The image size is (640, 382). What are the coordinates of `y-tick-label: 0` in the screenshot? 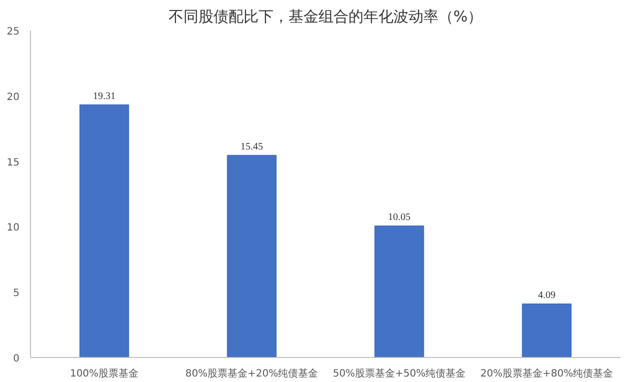 It's located at (16, 359).